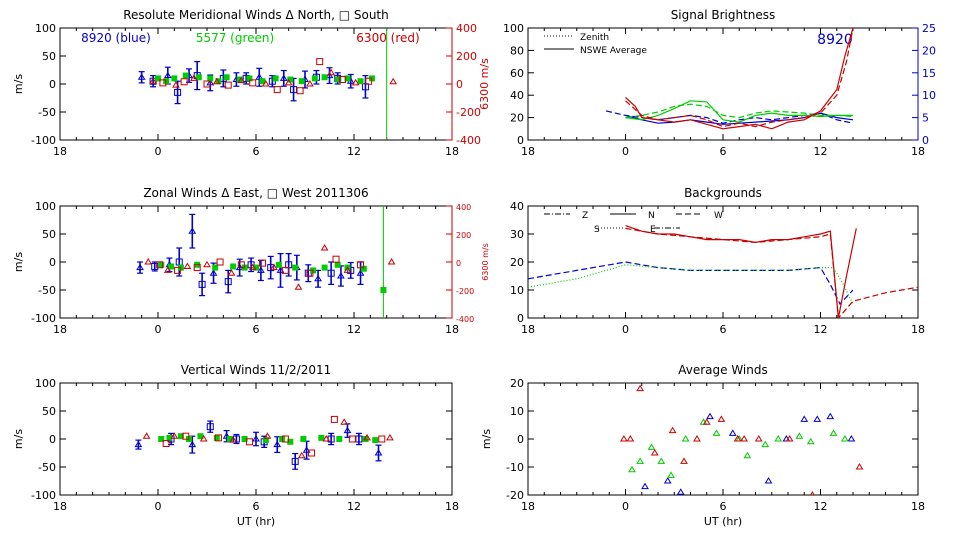 Image resolution: width=960 pixels, height=544 pixels. I want to click on backgrounds-xtick-label: 0, so click(625, 329).